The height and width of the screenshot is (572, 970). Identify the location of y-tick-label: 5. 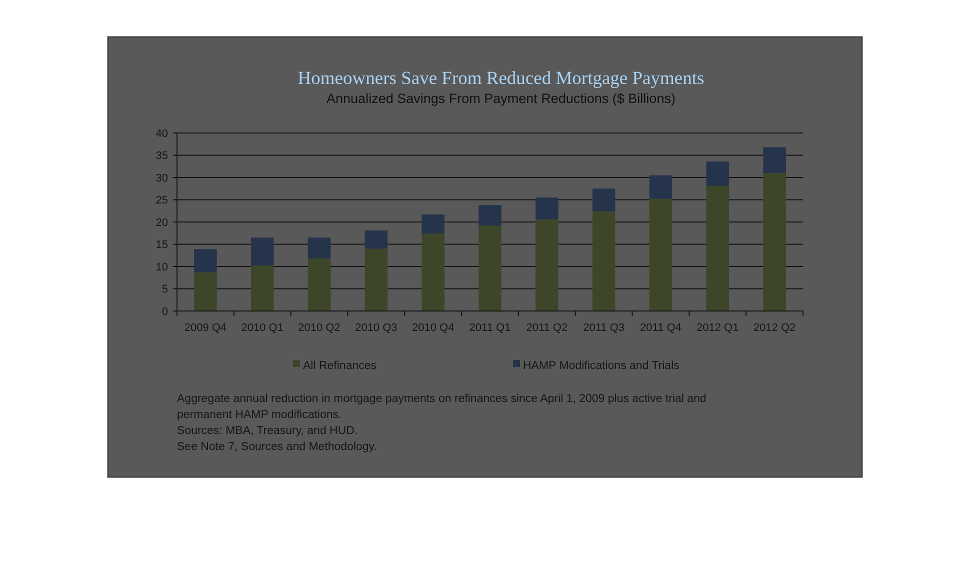
(165, 290).